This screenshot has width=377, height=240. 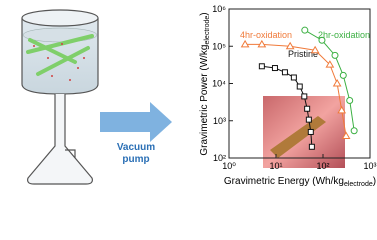 What do you see at coordinates (219, 9) in the screenshot?
I see `y-tick-label: 10⁶` at bounding box center [219, 9].